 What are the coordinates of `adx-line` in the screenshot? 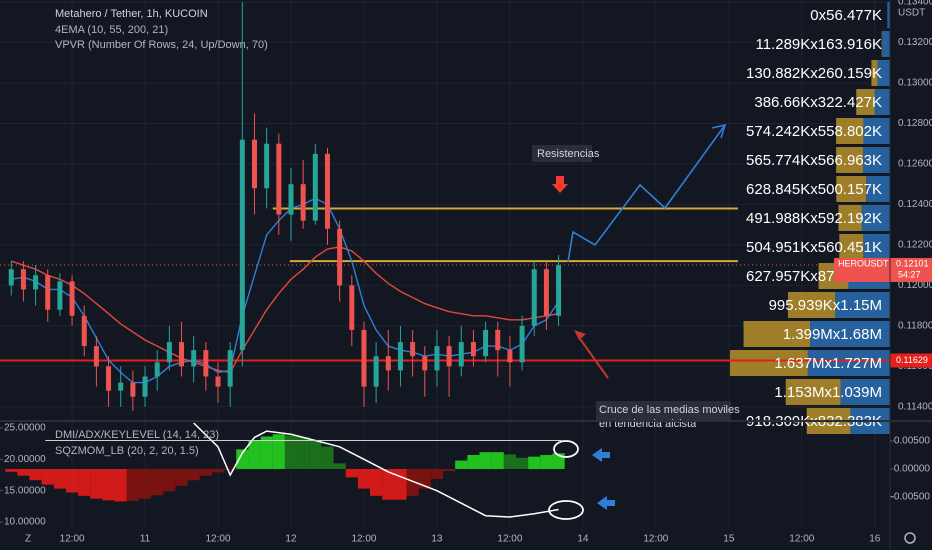 It's located at (376, 470).